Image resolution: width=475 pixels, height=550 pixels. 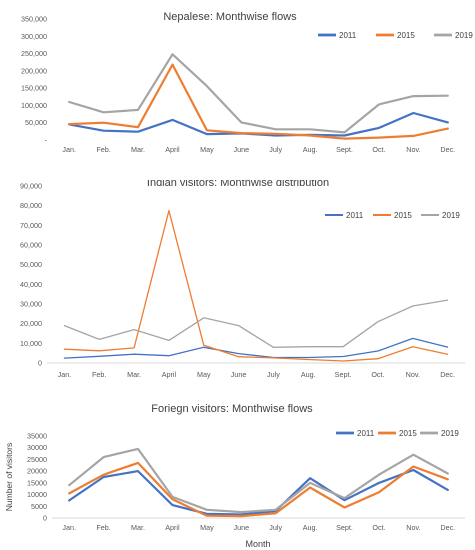 I want to click on y-tick-label: 200,000, so click(x=34, y=70).